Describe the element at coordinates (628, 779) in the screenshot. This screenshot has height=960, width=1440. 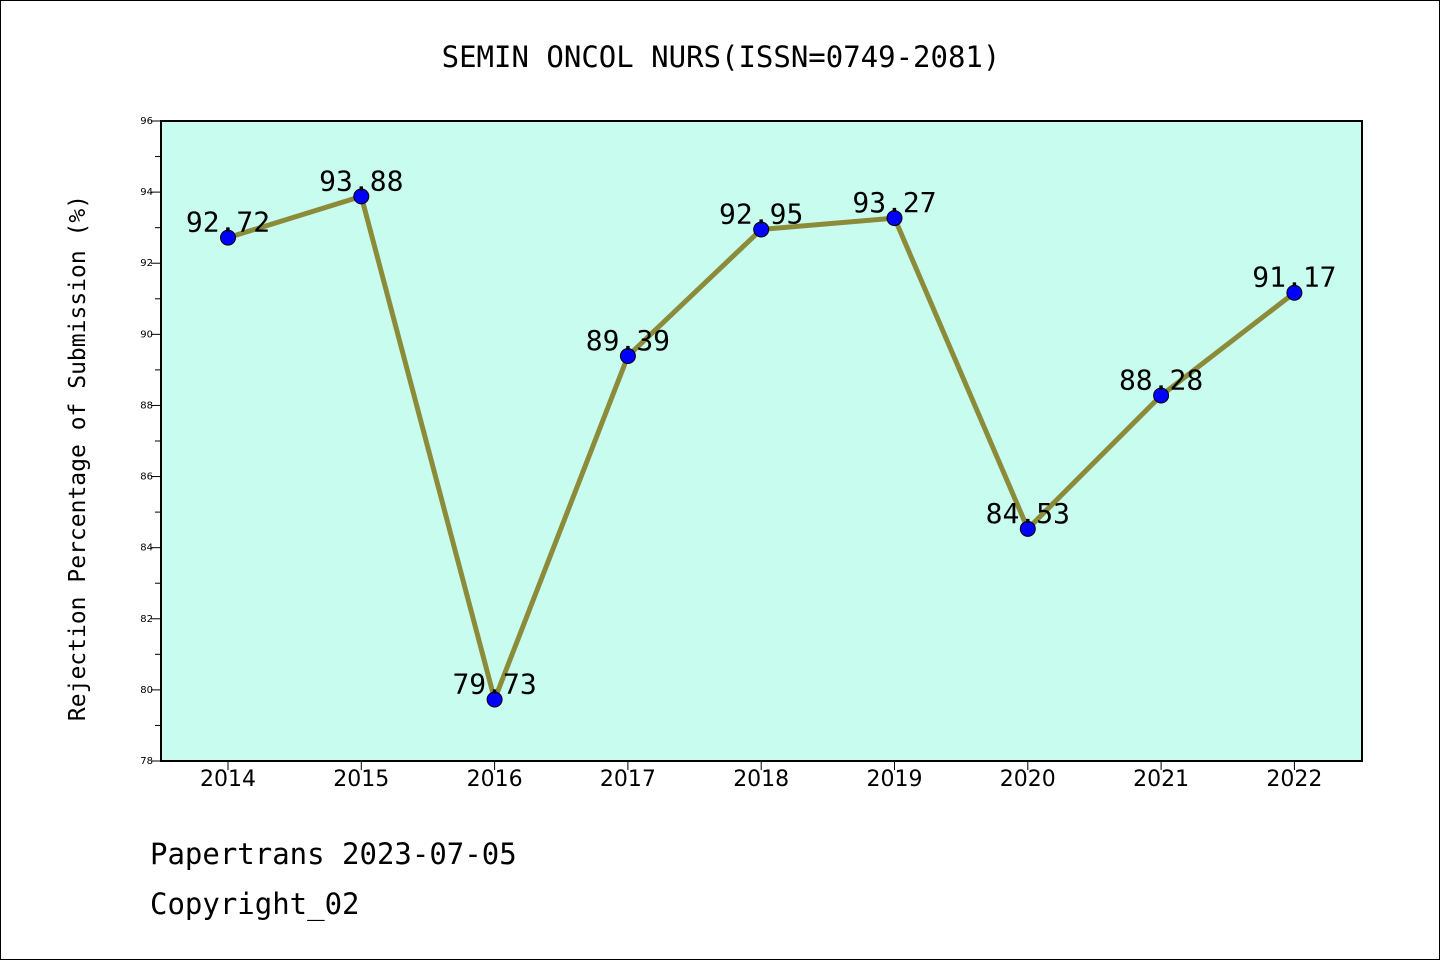
I see `x-tick-label: 2017` at that location.